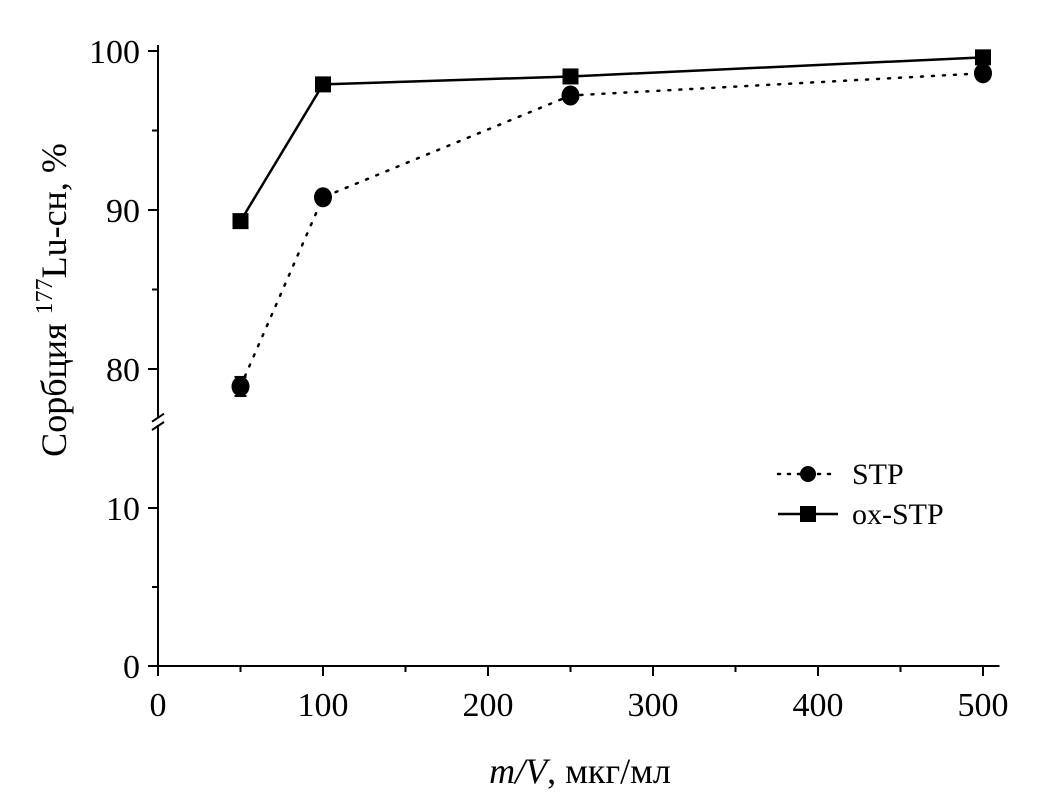  I want to click on x-tick-label: 400, so click(818, 705).